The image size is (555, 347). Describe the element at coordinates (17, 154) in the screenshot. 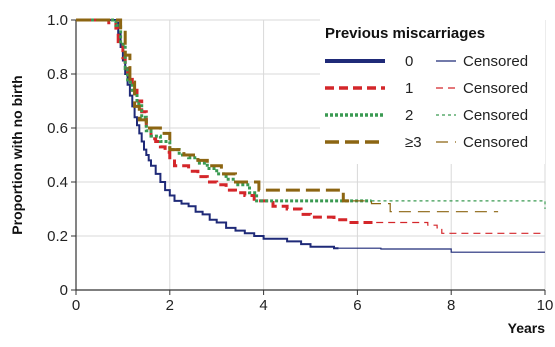

I see `y-axis-title: Proportion with no birth` at that location.